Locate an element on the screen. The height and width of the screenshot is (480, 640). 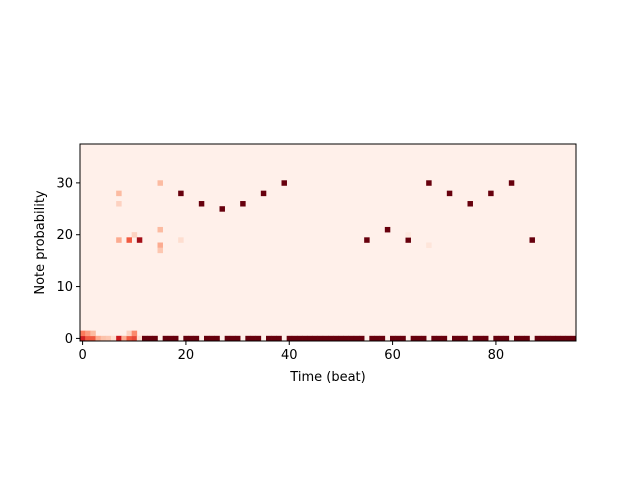
y-axis: 0 10 20 30 is located at coordinates (68, 261).